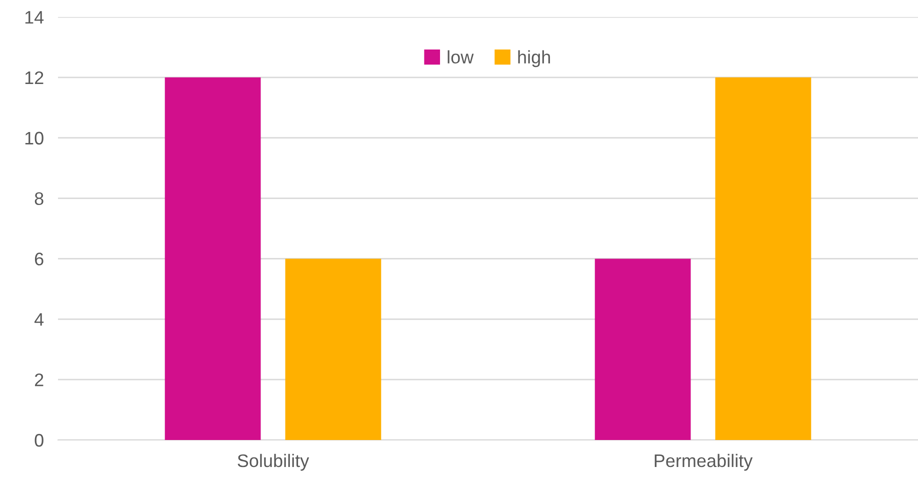 This screenshot has width=918, height=486. I want to click on y-tick-label: 6, so click(39, 259).